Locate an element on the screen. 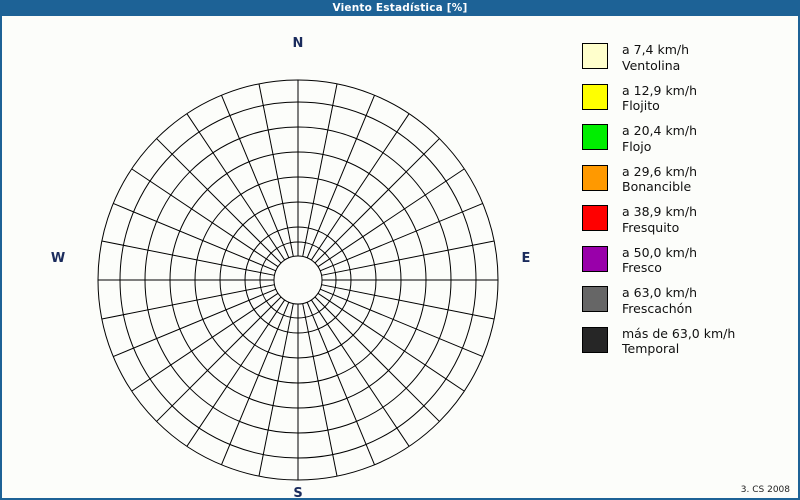 This screenshot has height=500, width=800. compass-label-east: E is located at coordinates (526, 258).